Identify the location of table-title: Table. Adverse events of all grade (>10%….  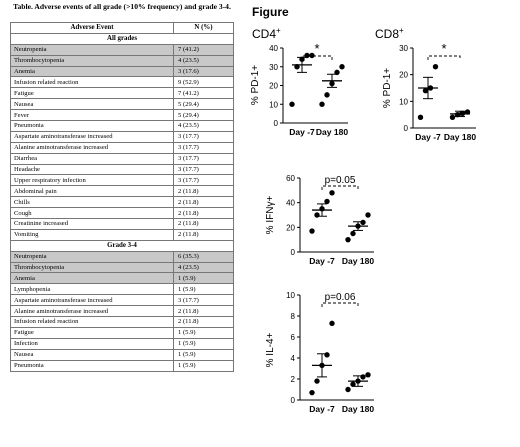
(122, 6).